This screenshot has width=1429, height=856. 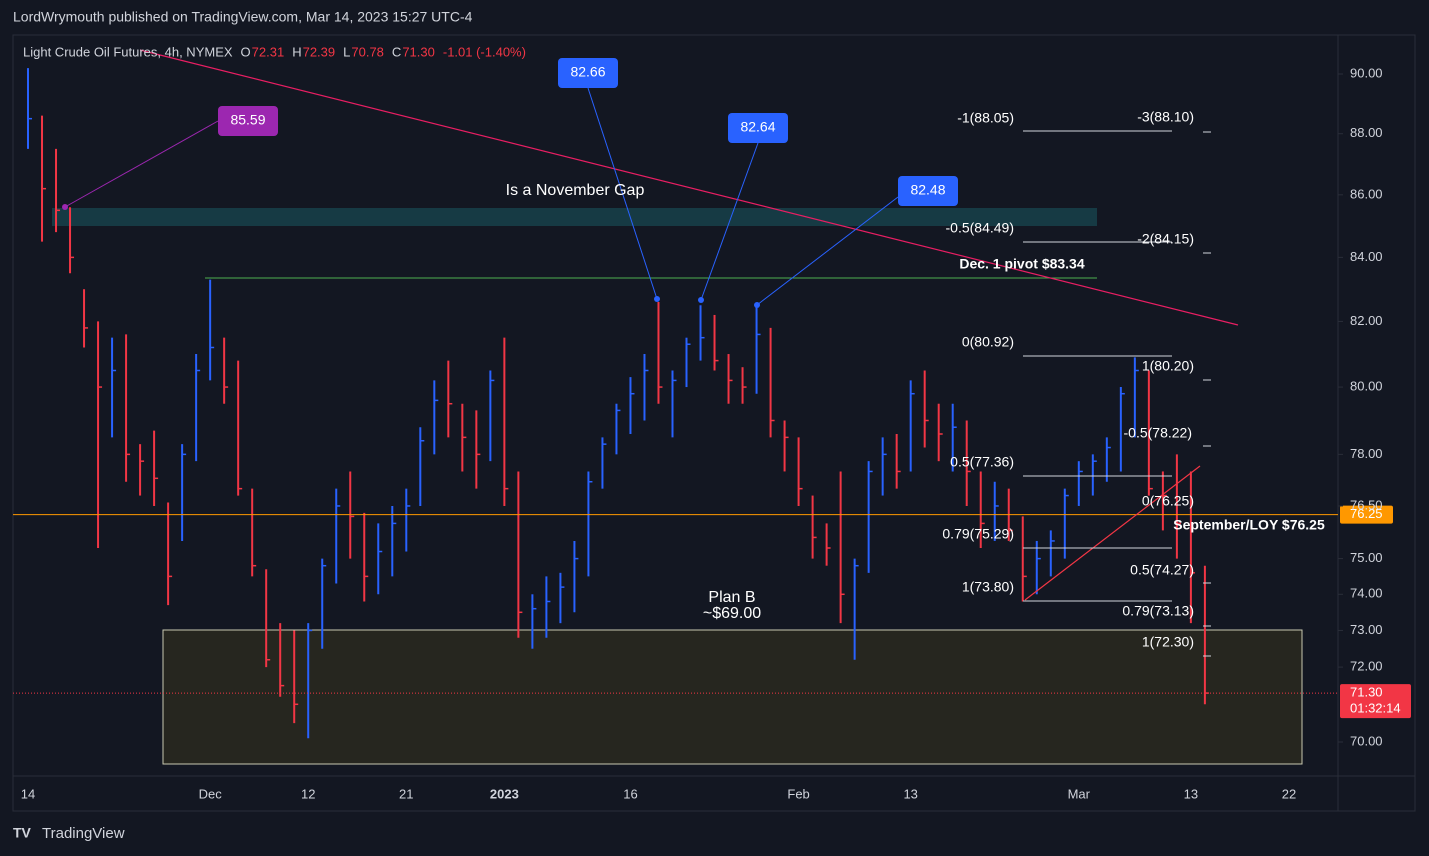 What do you see at coordinates (1168, 366) in the screenshot?
I see `annotation: 1(80.20)` at bounding box center [1168, 366].